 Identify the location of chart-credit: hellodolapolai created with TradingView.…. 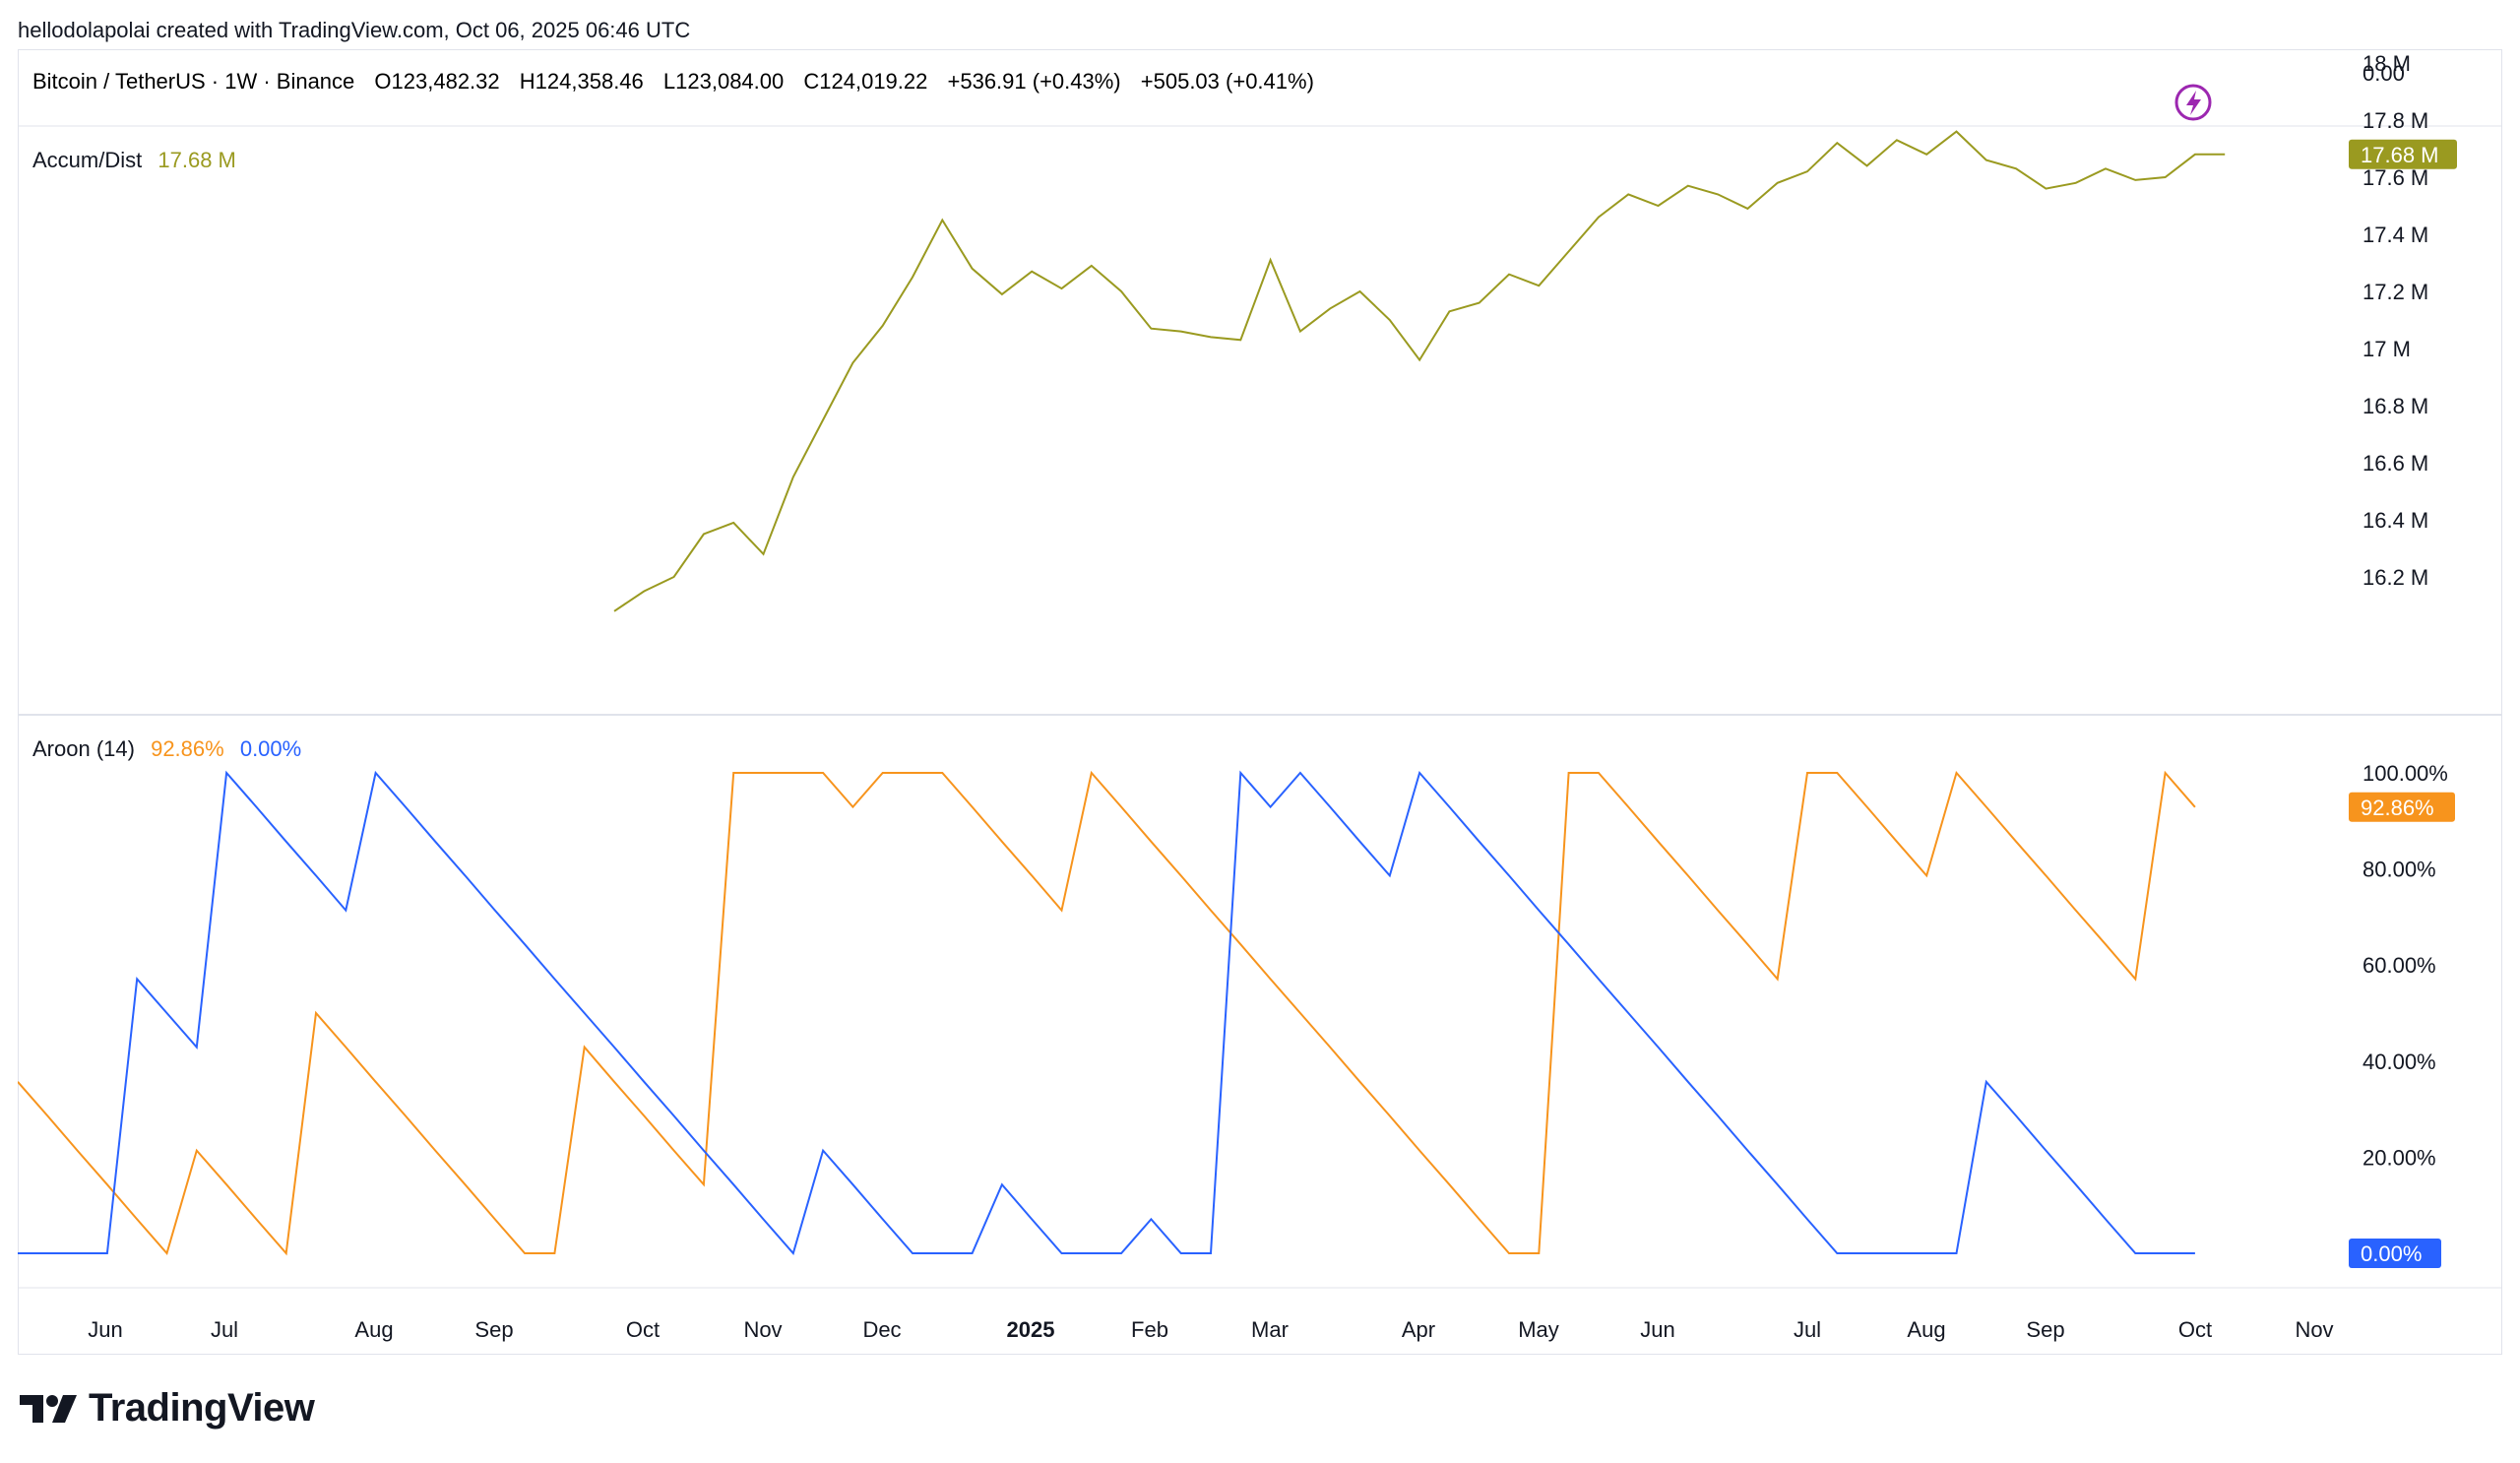
(354, 30).